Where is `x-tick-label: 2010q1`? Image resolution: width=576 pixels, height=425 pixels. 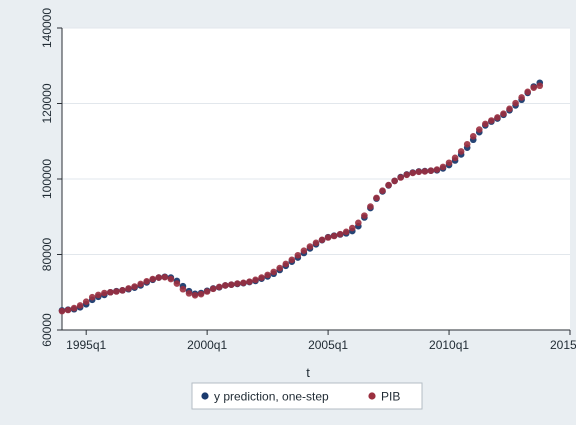
x-tick-label: 2010q1 is located at coordinates (449, 345).